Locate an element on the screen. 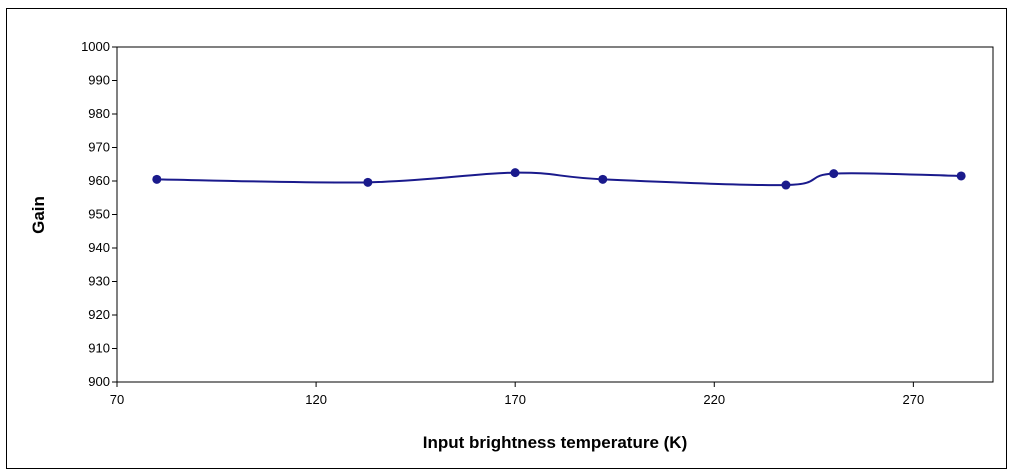 The width and height of the screenshot is (1015, 473). y-tick-label: 930 is located at coordinates (99, 281).